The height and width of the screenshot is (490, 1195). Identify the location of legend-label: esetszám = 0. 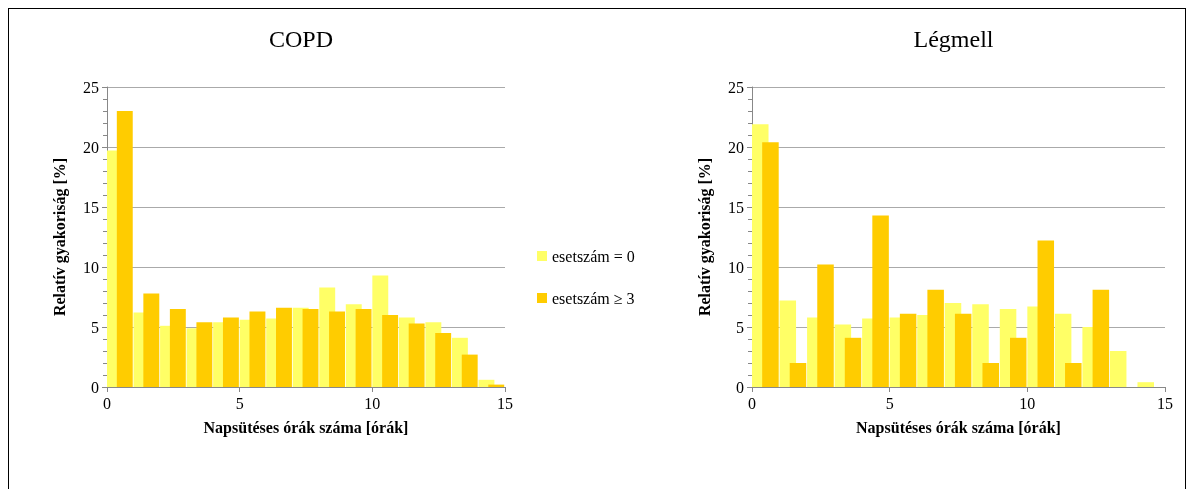
(593, 256).